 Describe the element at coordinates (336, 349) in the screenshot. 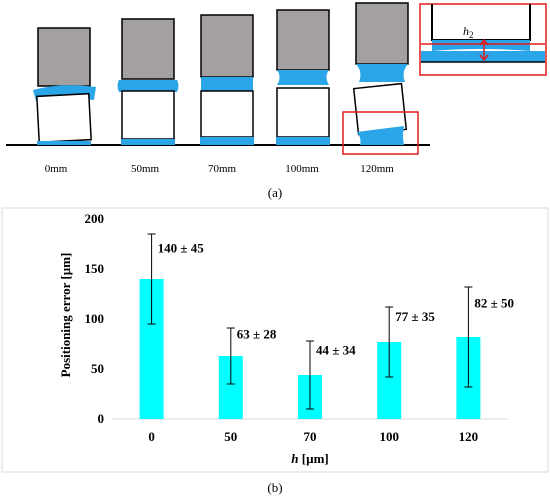

I see `data-label-70: 44 ± 34` at that location.